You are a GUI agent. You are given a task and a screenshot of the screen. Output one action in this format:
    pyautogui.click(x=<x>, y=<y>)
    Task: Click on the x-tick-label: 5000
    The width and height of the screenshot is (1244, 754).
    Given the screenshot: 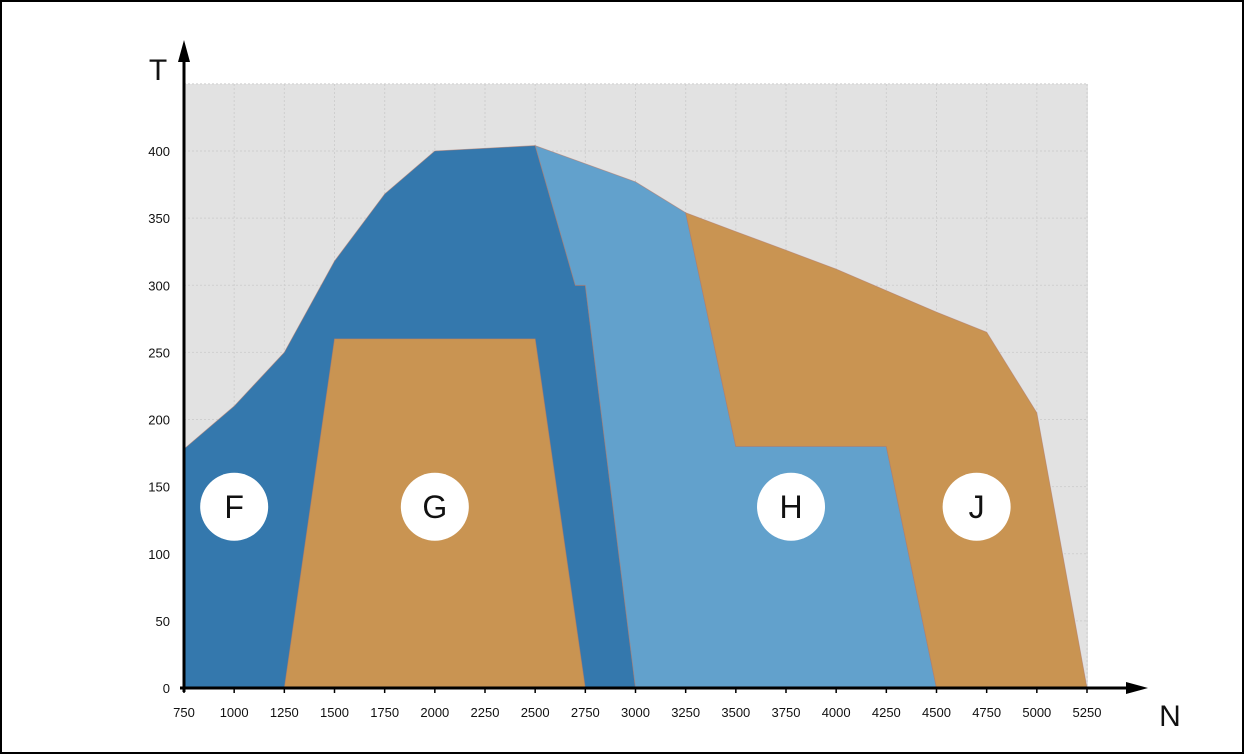 What is the action you would take?
    pyautogui.click(x=1036, y=712)
    